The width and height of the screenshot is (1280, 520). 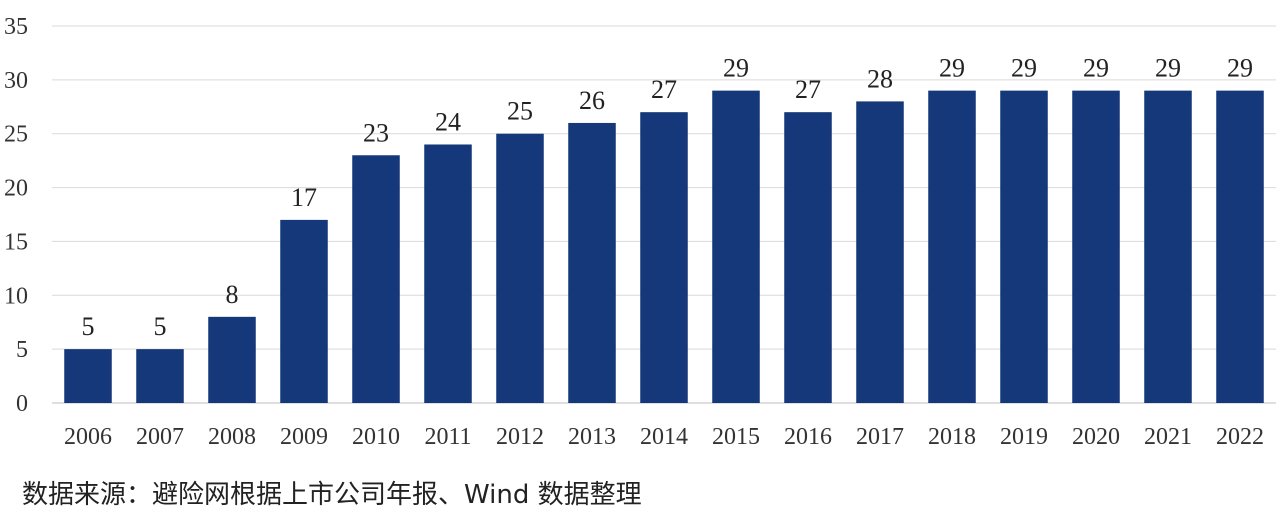 I want to click on data-label-2017: 28, so click(x=880, y=78).